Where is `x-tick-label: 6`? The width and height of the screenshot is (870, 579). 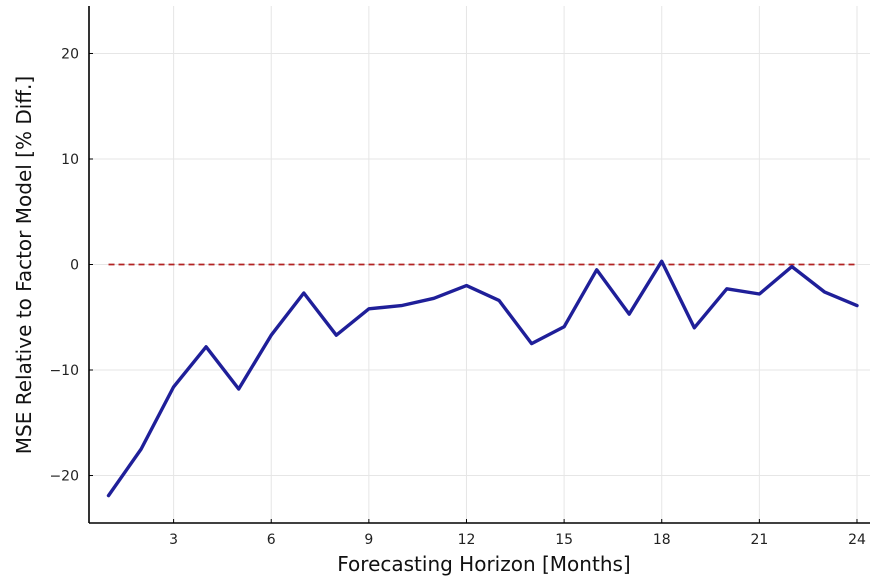
x-tick-label: 6 is located at coordinates (271, 540).